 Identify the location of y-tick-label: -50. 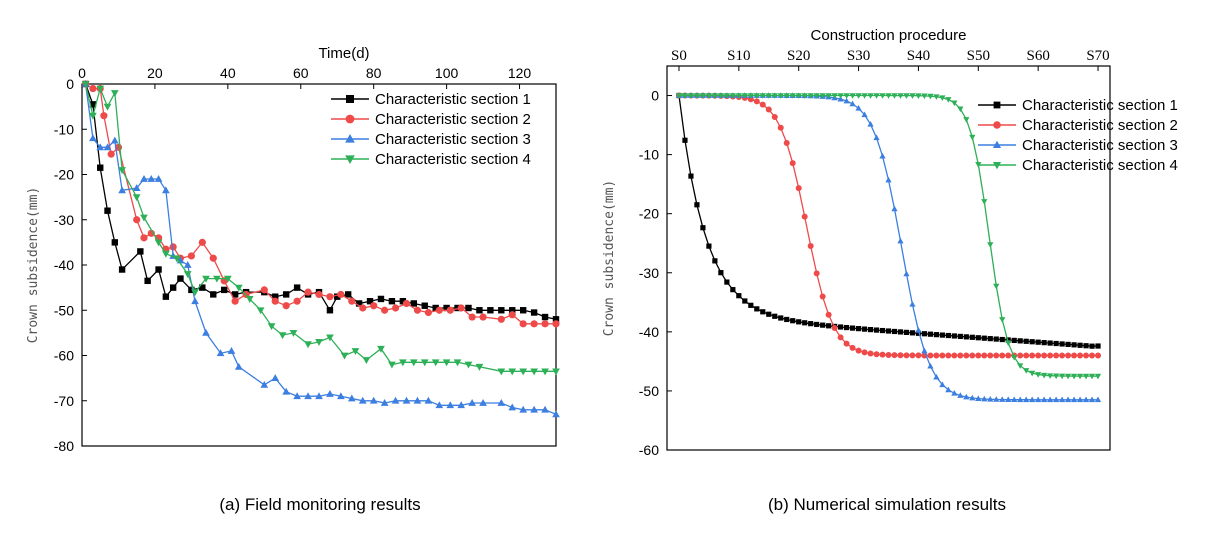
(64, 310).